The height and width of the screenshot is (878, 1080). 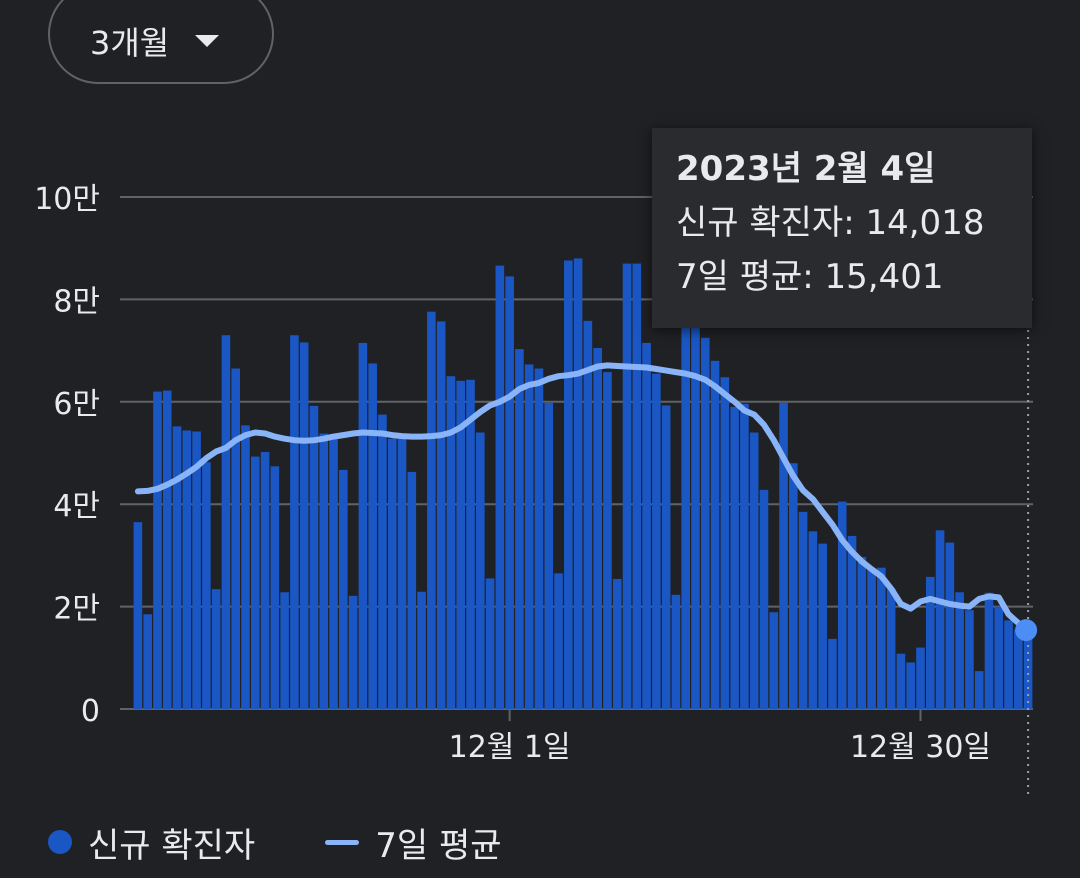 I want to click on y-tick-label: 10만, so click(x=67, y=199).